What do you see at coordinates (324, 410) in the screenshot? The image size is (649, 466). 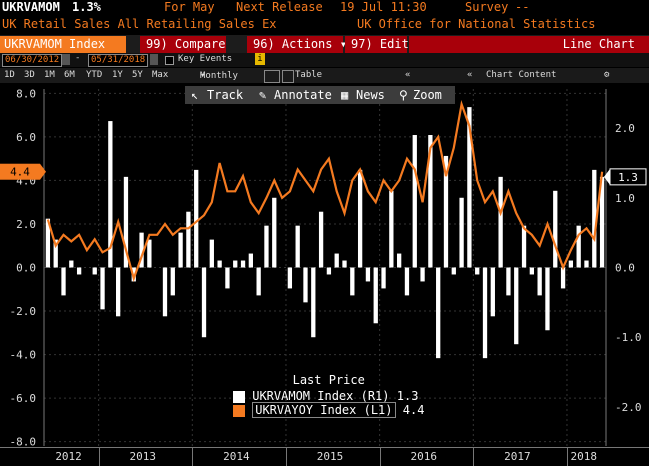 I see `legend-label-line: UKRVAYOY Index (L1)` at bounding box center [324, 410].